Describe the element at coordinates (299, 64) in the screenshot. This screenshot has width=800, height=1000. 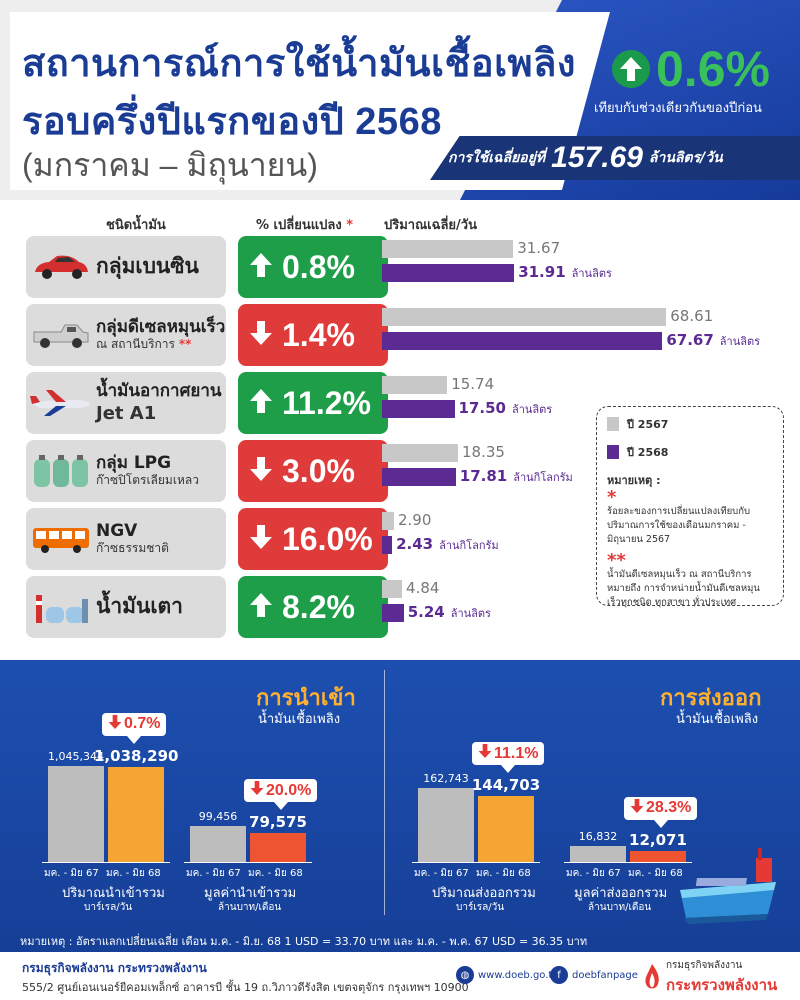
I see `page-title: สถานการณ์การใช้น้ำมันเชื้อเพลิง` at that location.